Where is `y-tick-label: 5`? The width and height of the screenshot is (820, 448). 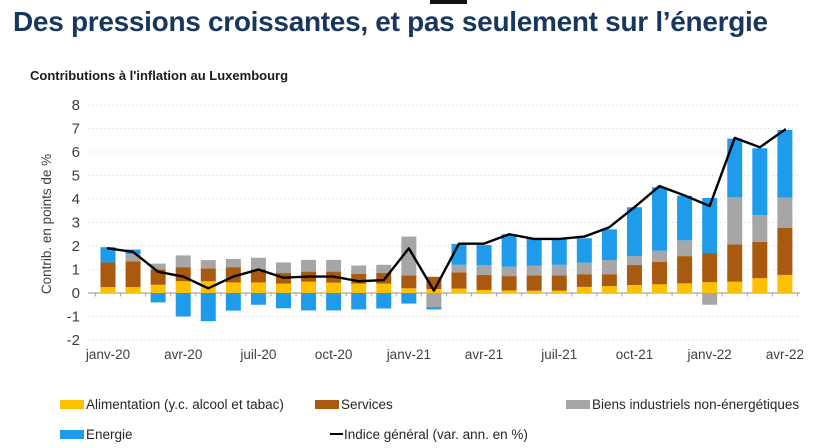 y-tick-label: 5 is located at coordinates (76, 176).